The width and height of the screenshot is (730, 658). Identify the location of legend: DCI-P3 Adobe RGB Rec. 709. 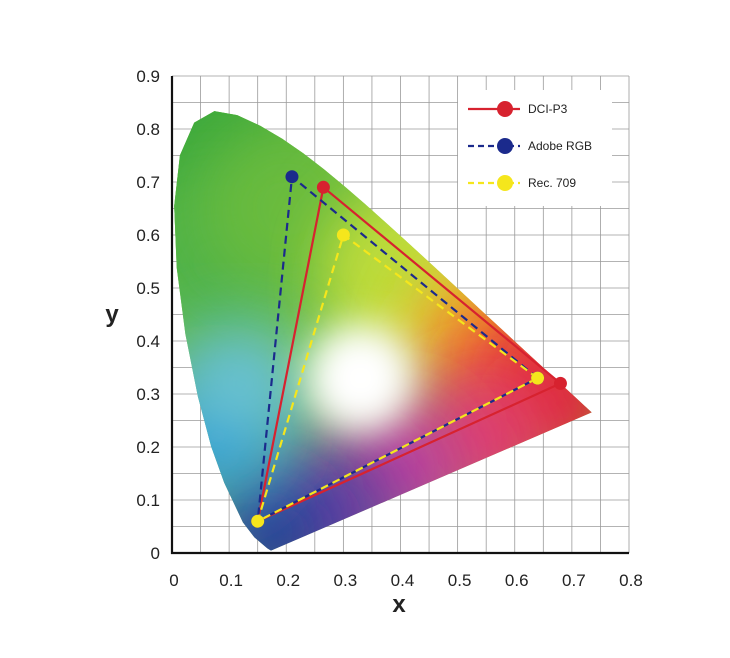
(535, 148).